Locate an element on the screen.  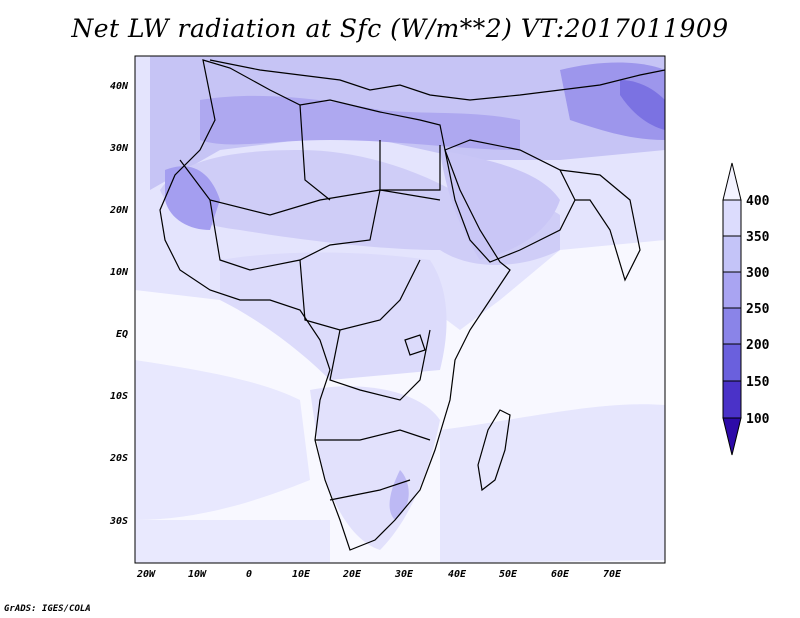
lon-tick-label: 10E is located at coordinates (301, 574).